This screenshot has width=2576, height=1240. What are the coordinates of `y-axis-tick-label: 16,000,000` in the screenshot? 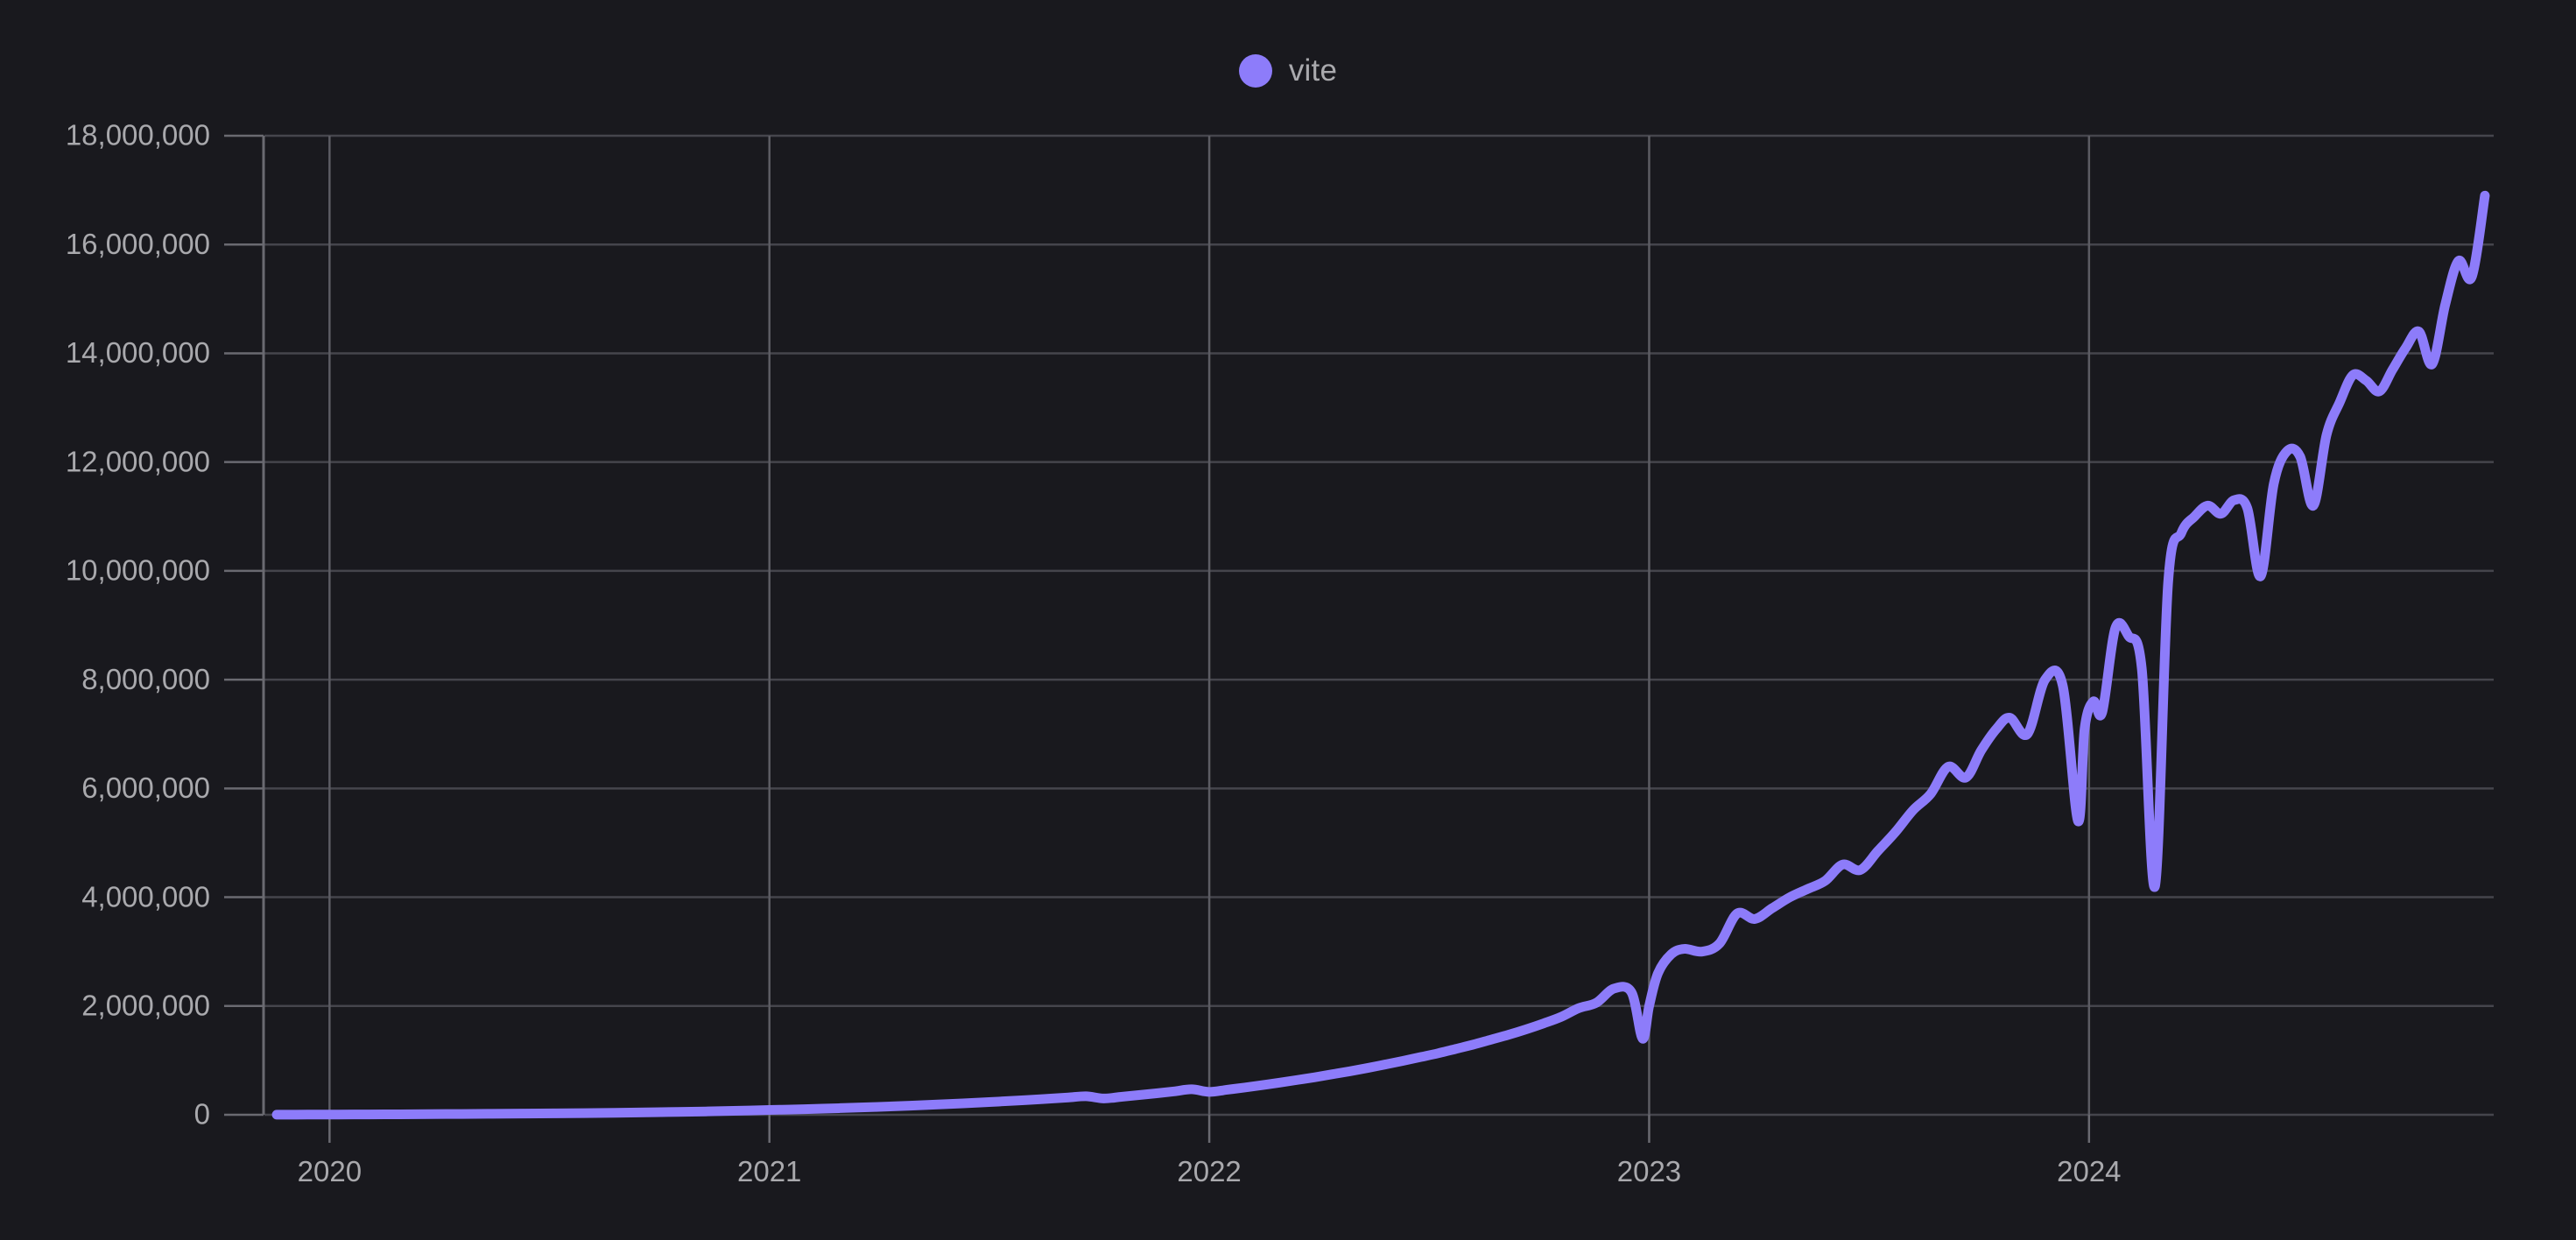 It's located at (138, 244).